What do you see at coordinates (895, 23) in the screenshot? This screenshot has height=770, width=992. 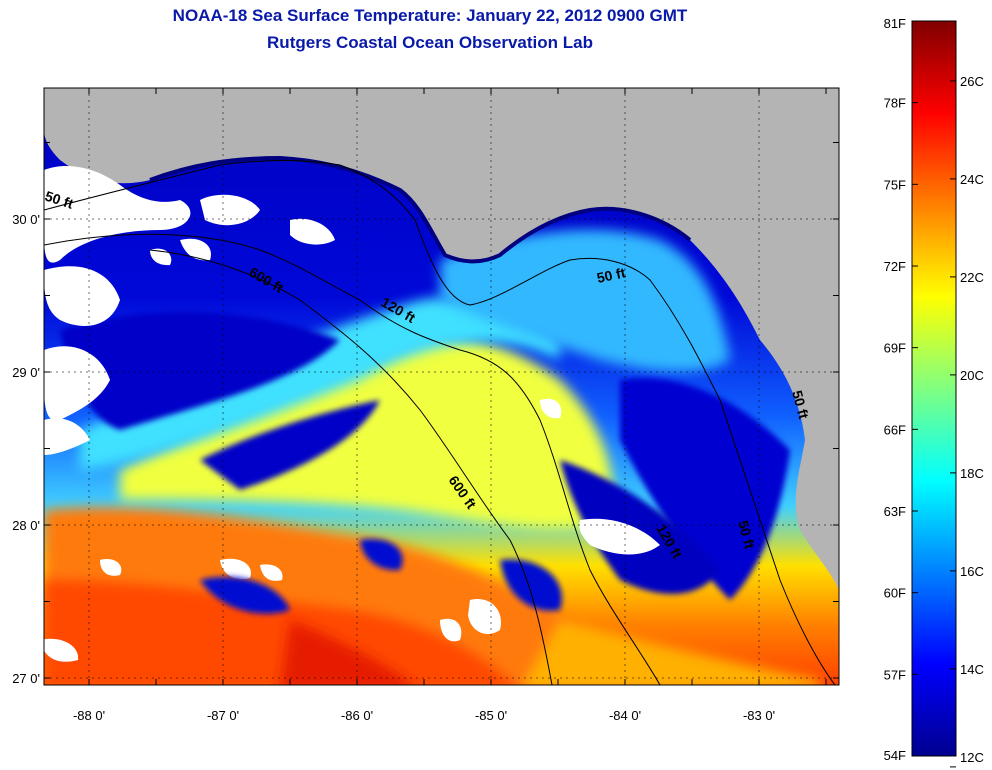 I see `colorbar-f-label: 81F` at bounding box center [895, 23].